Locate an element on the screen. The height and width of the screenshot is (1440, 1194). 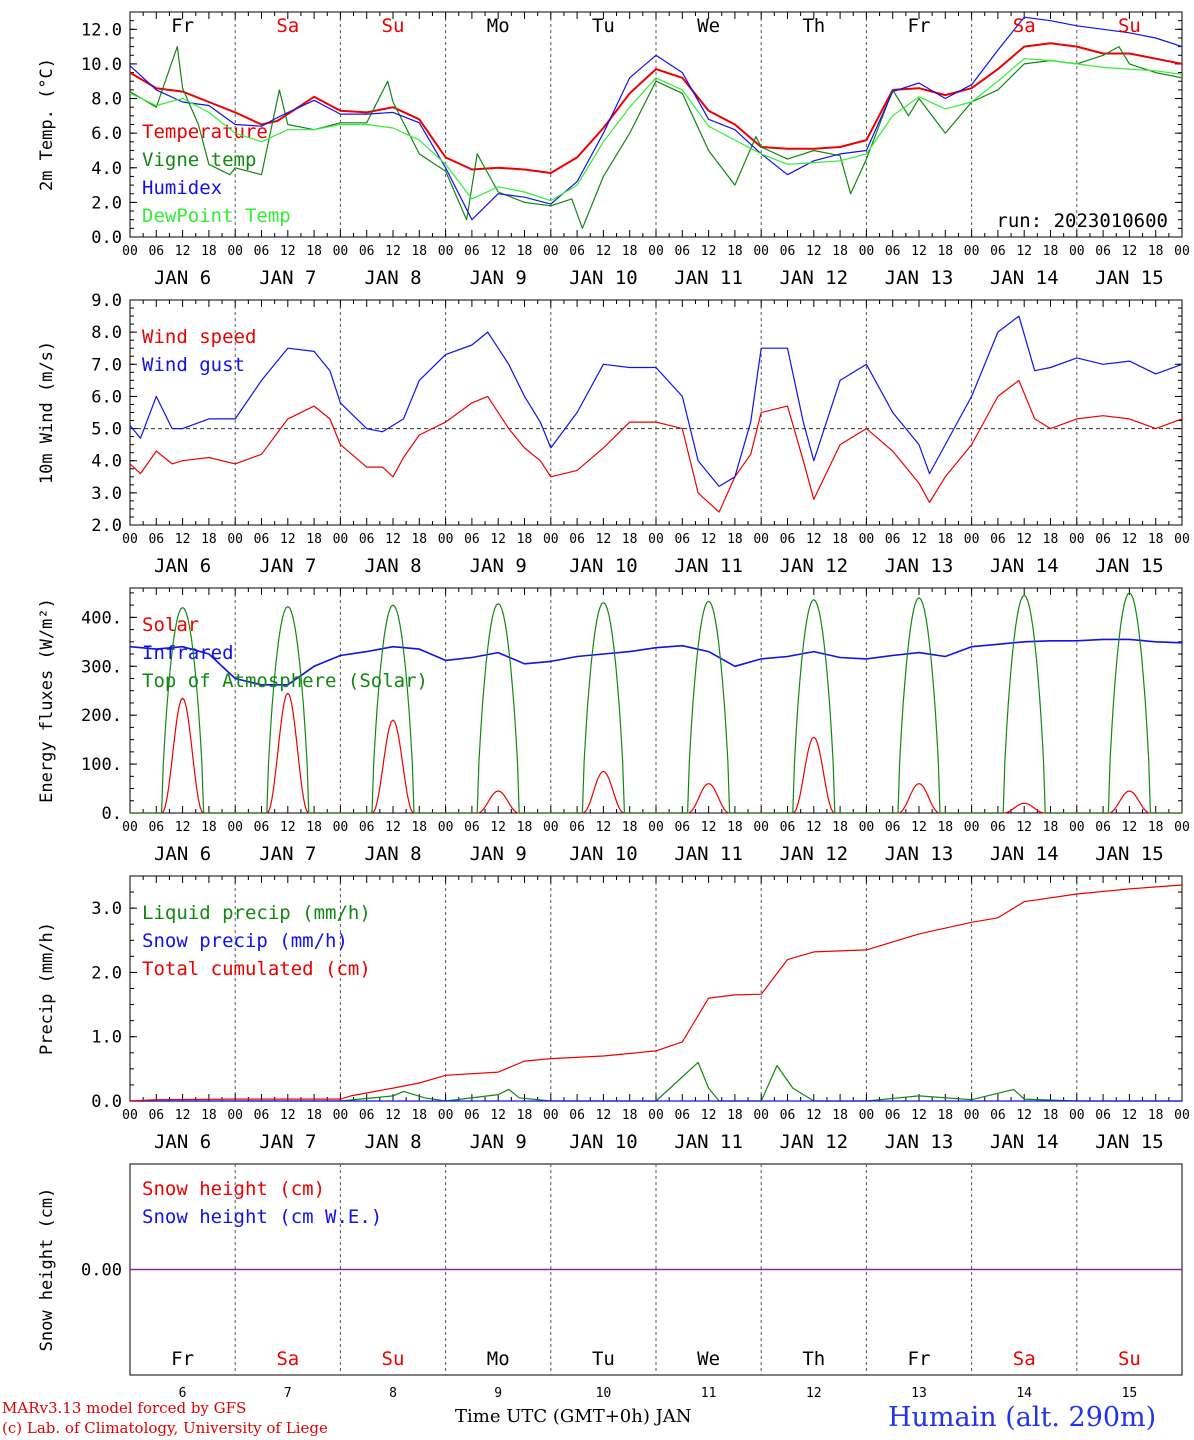
series-wind-gust is located at coordinates (656, 401).